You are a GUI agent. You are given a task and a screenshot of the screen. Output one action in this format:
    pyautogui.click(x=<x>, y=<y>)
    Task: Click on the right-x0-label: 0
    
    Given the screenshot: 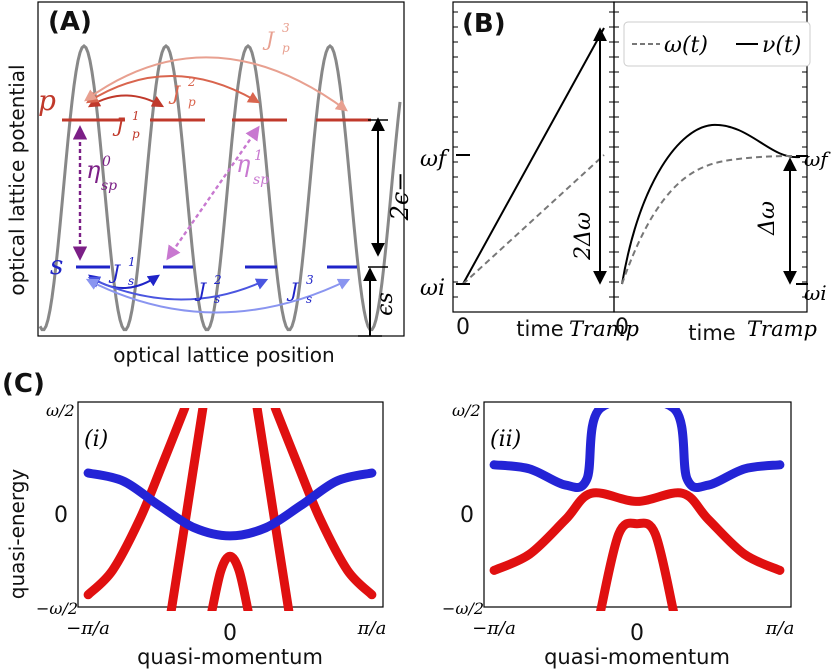 What is the action you would take?
    pyautogui.click(x=622, y=327)
    